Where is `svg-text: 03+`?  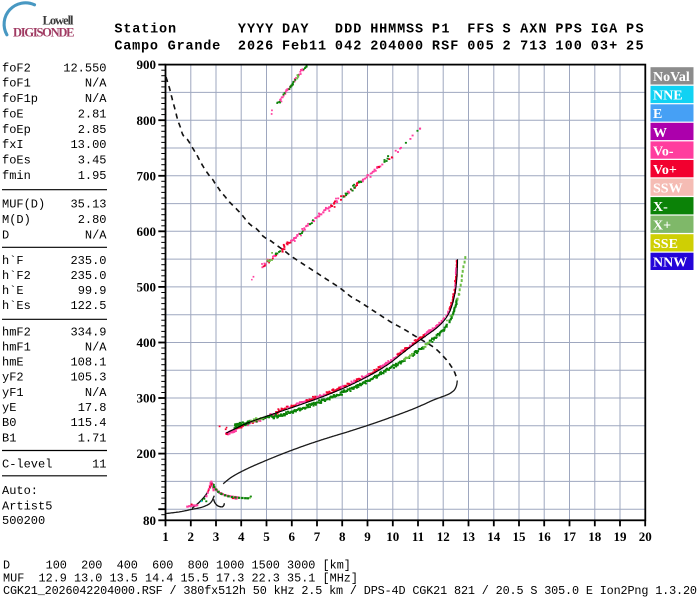
svg-text: 03+ is located at coordinates (604, 47).